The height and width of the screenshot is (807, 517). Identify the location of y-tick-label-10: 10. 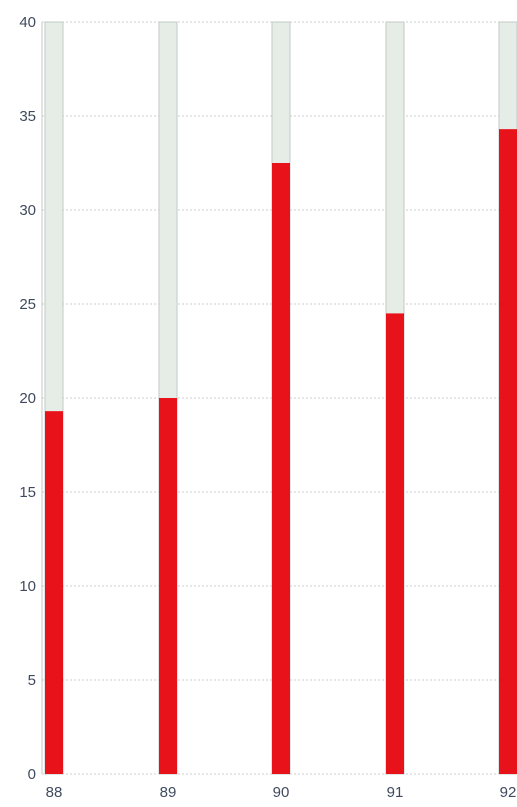
(27, 586).